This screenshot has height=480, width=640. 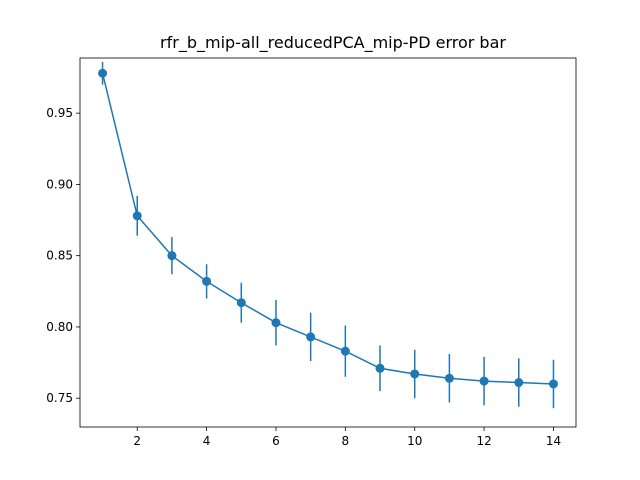 What do you see at coordinates (207, 441) in the screenshot?
I see `x-tick-label: 4` at bounding box center [207, 441].